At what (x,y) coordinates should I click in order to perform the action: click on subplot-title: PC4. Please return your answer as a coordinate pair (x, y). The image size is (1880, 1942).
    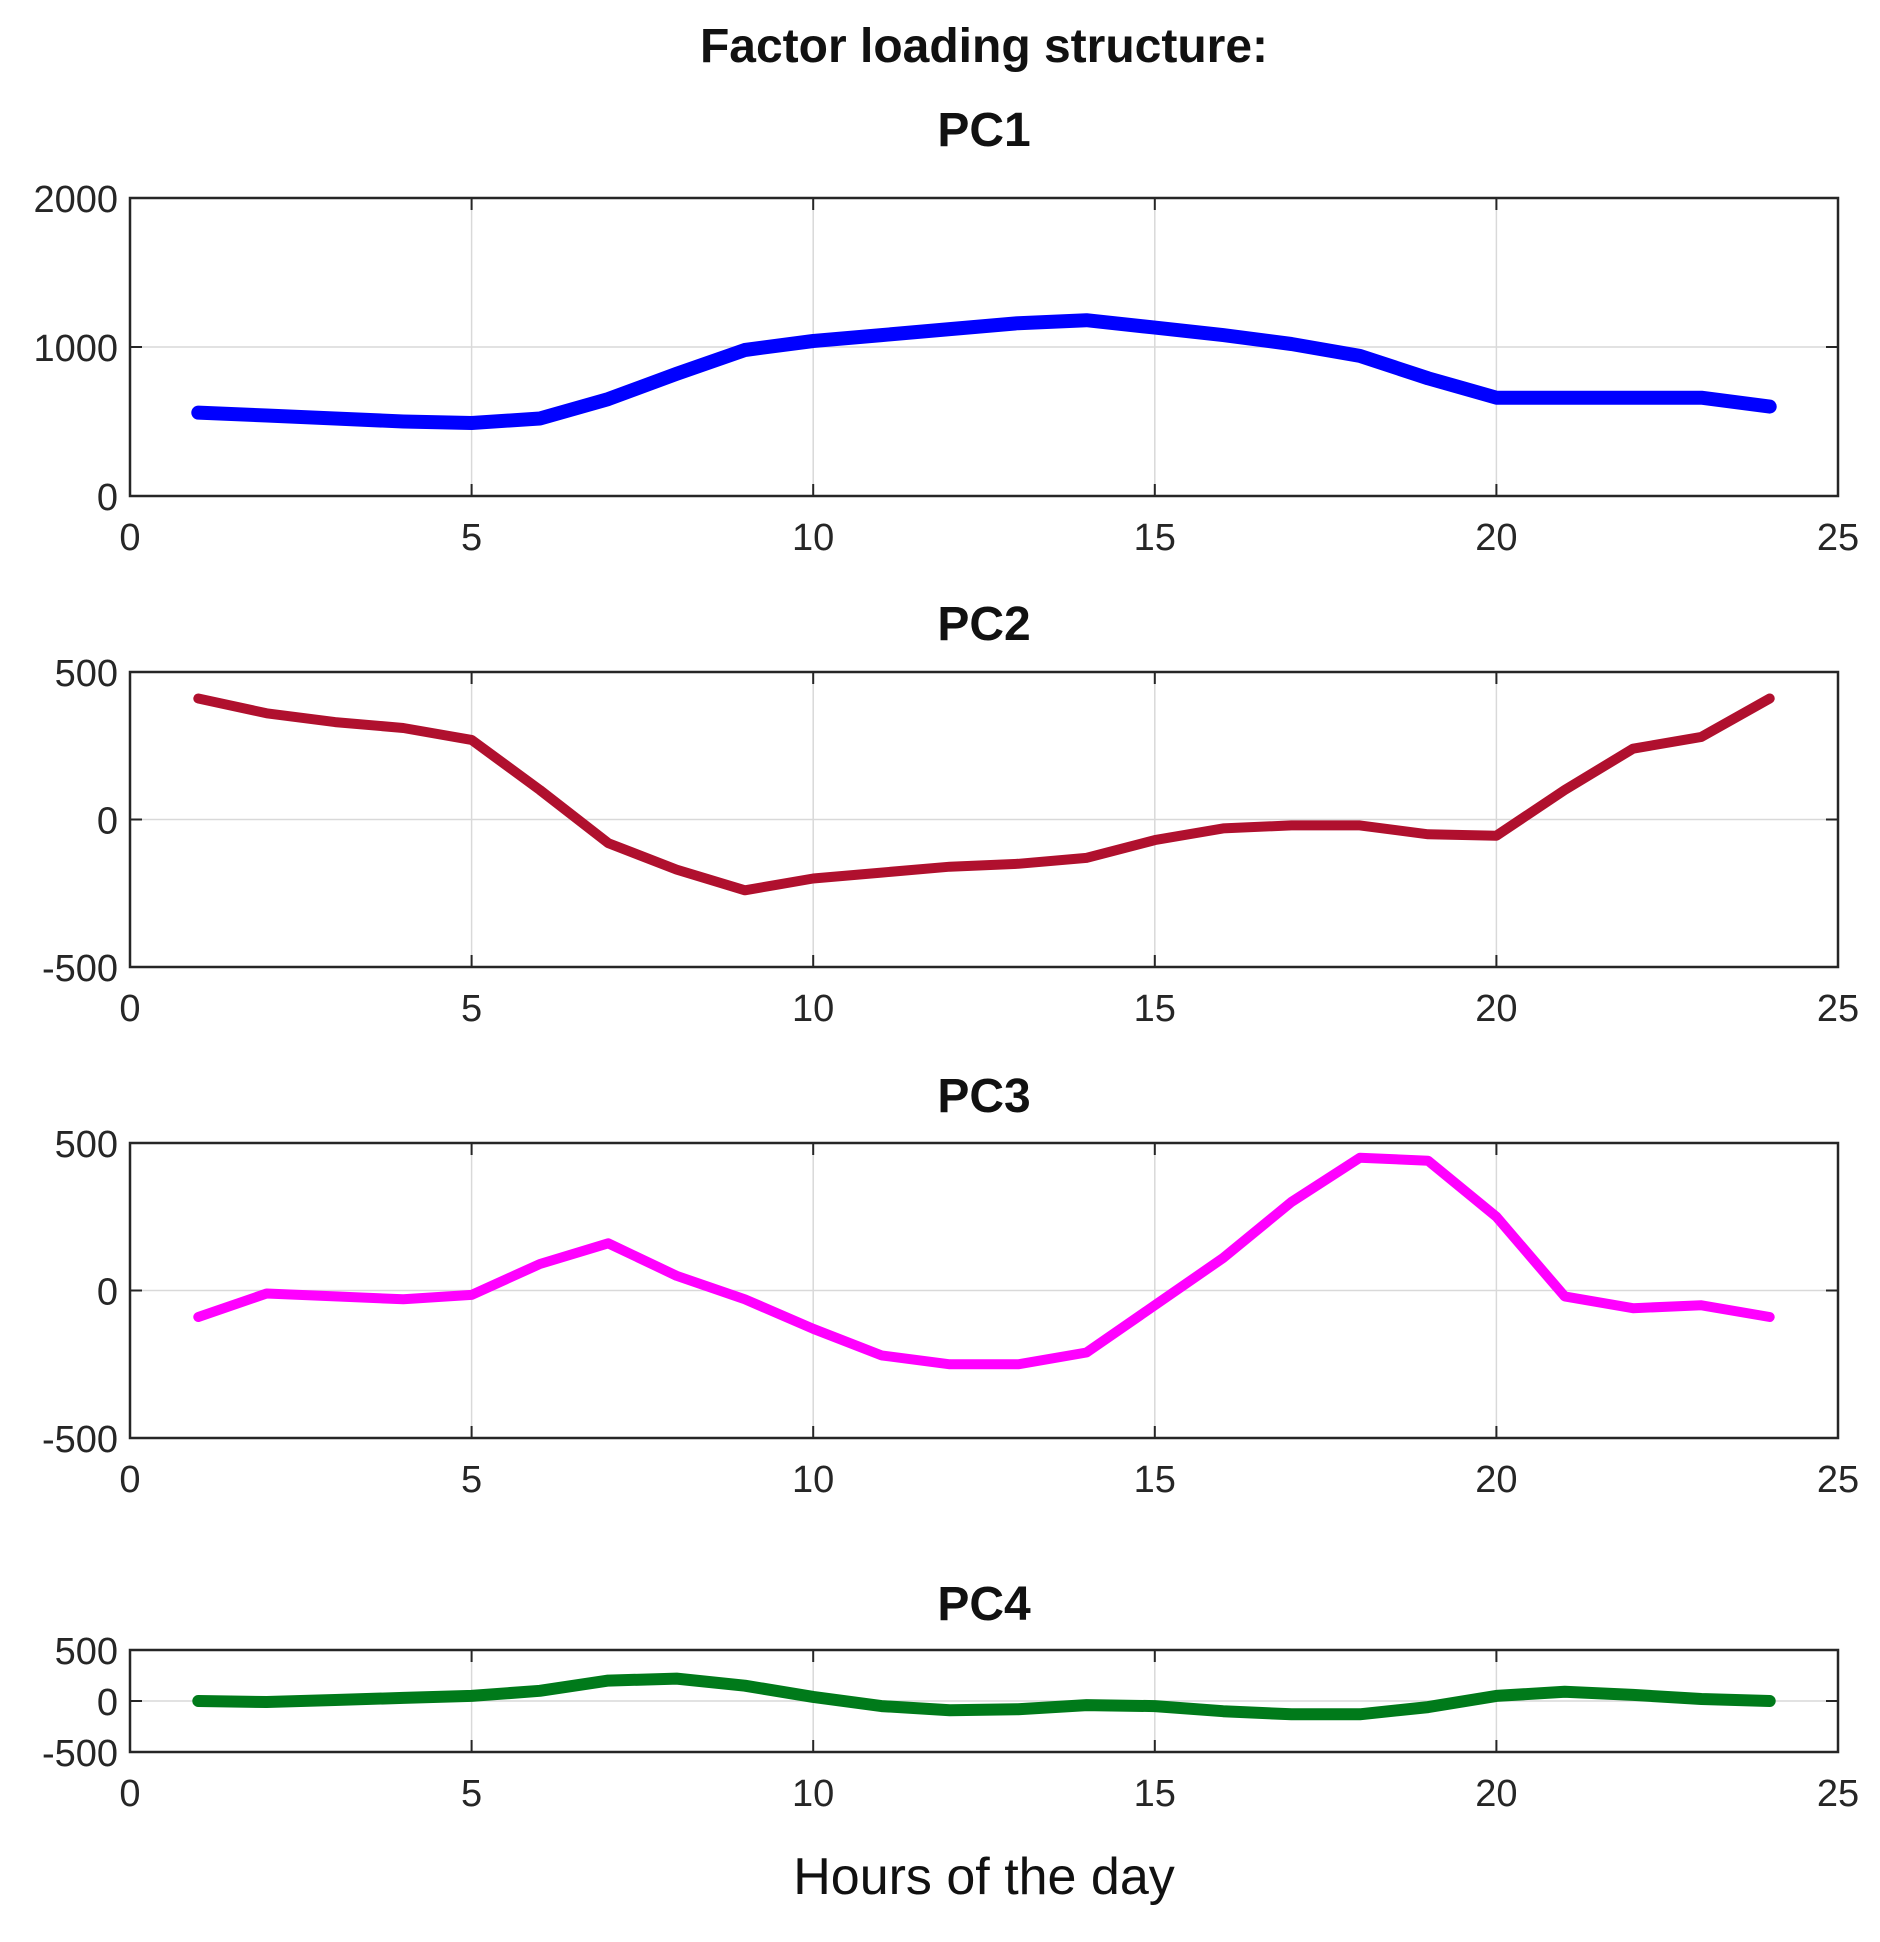
    Looking at the image, I should click on (984, 1604).